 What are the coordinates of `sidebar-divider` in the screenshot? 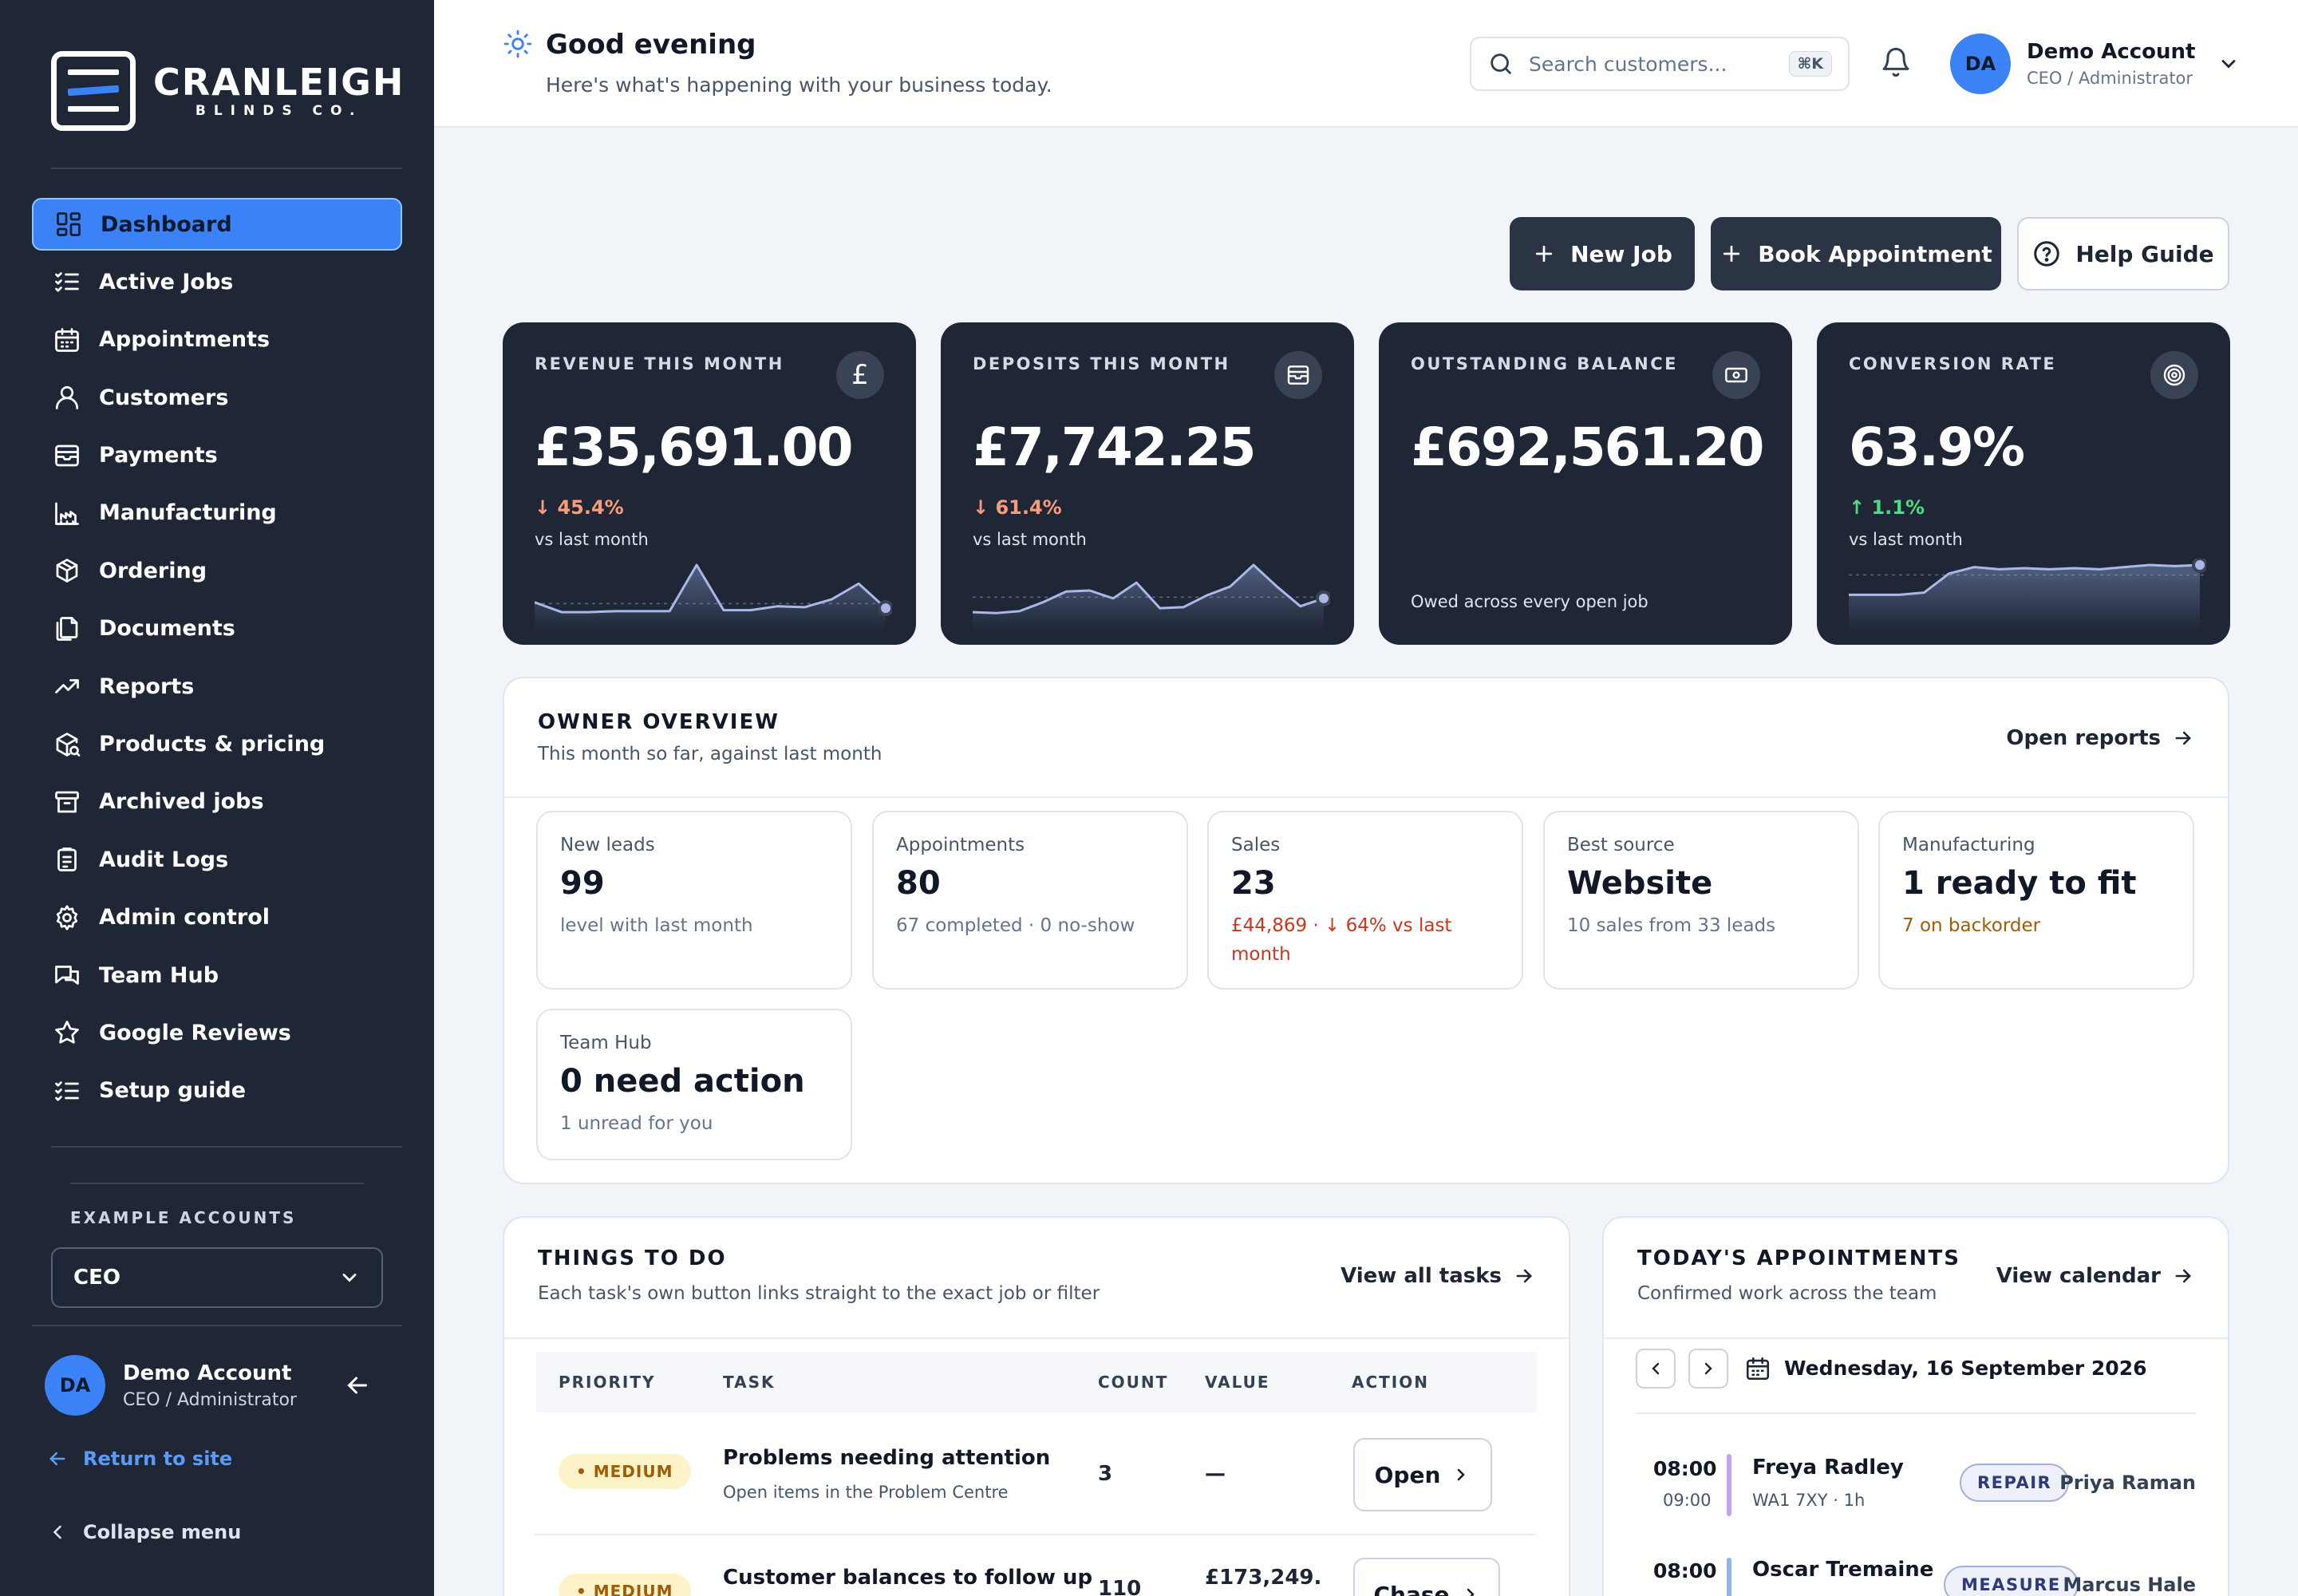 It's located at (217, 1325).